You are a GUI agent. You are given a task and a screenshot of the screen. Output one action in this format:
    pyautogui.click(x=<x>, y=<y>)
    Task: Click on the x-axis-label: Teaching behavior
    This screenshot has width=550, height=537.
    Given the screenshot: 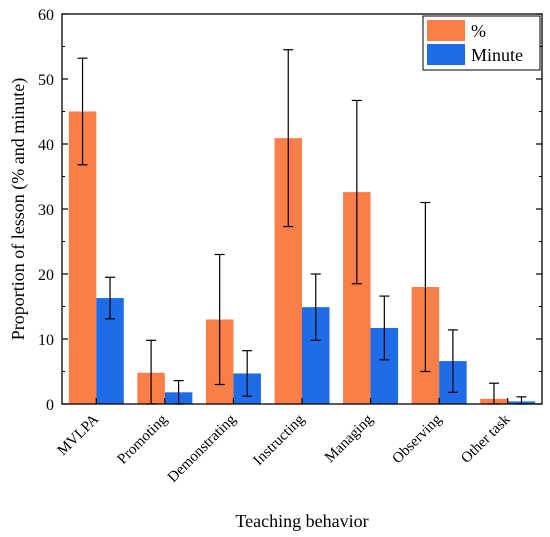 What is the action you would take?
    pyautogui.click(x=301, y=521)
    